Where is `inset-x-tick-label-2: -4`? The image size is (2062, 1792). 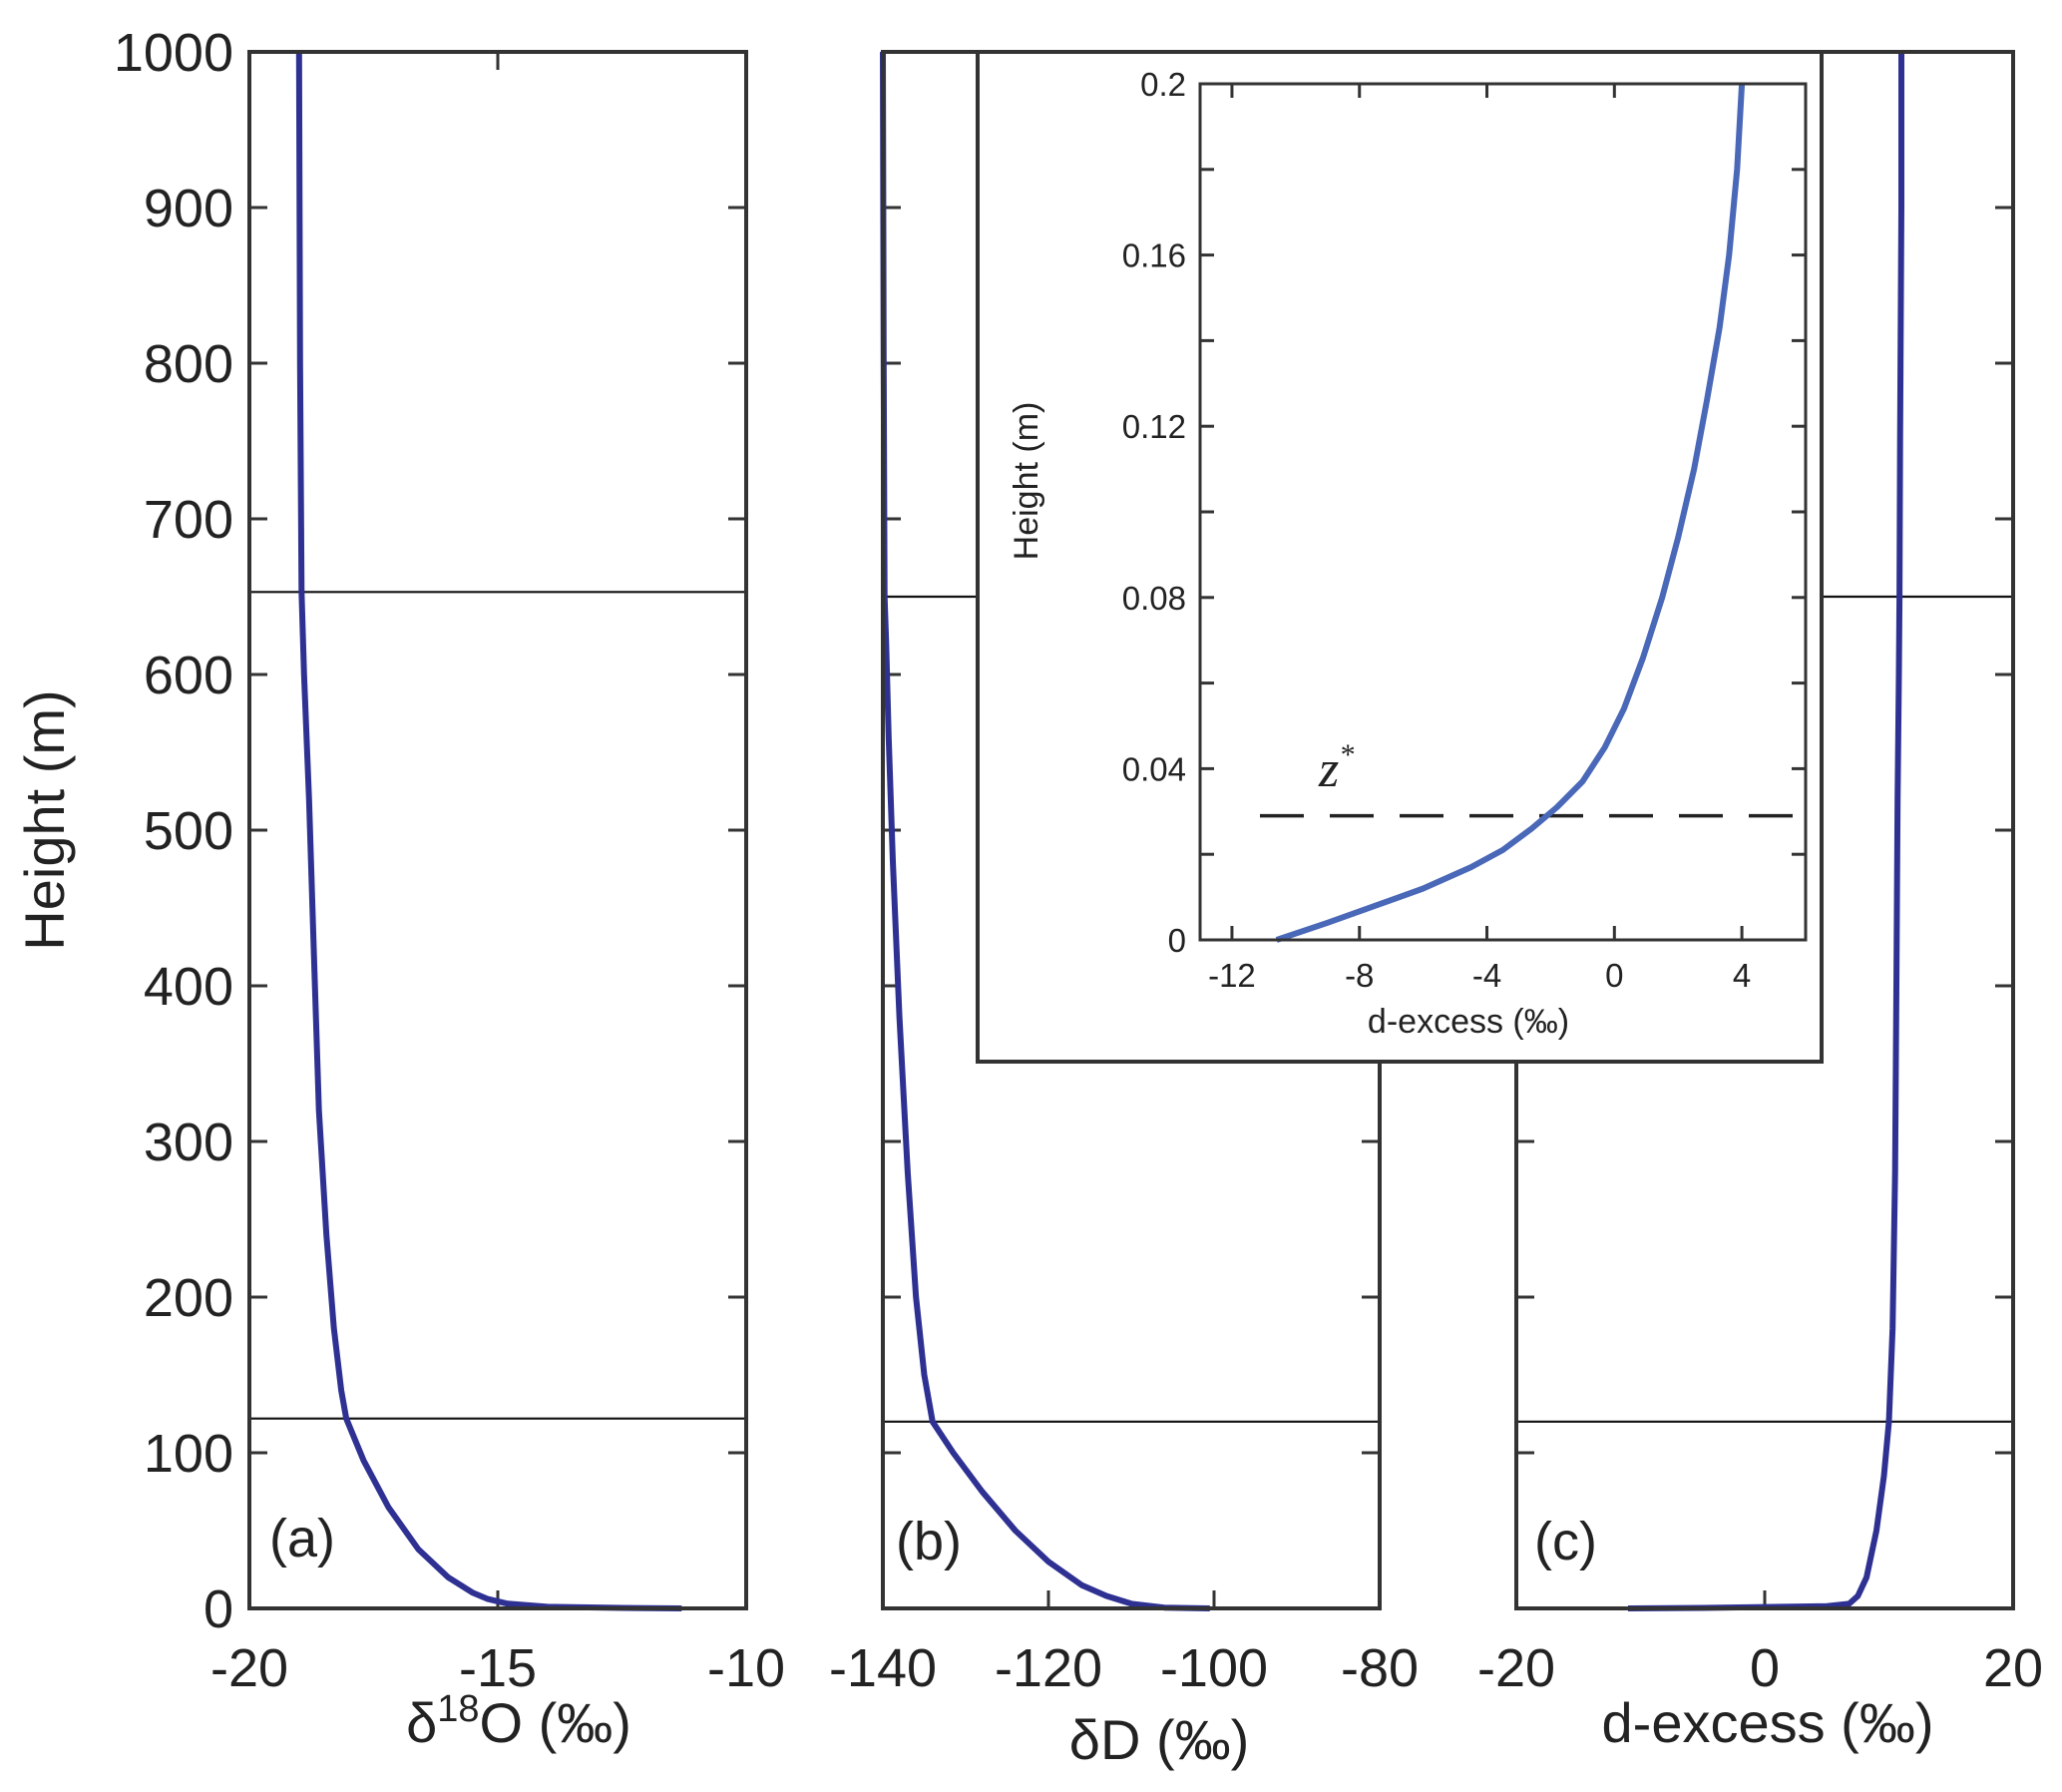 inset-x-tick-label-2: -4 is located at coordinates (1486, 975).